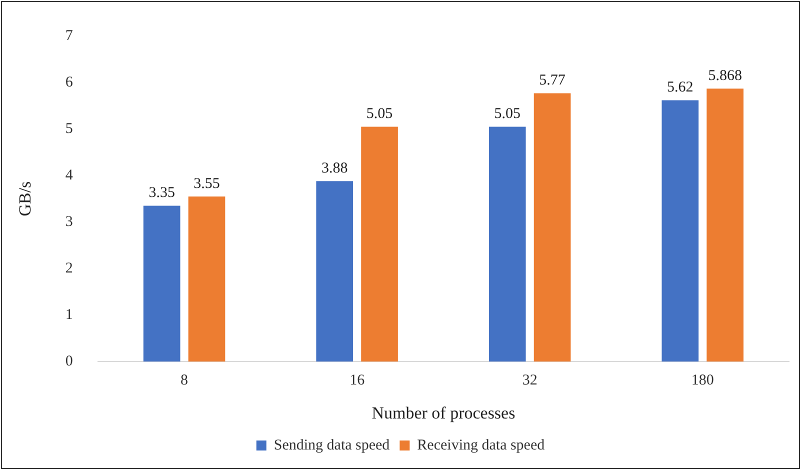  What do you see at coordinates (69, 362) in the screenshot?
I see `y-tick-label: 0` at bounding box center [69, 362].